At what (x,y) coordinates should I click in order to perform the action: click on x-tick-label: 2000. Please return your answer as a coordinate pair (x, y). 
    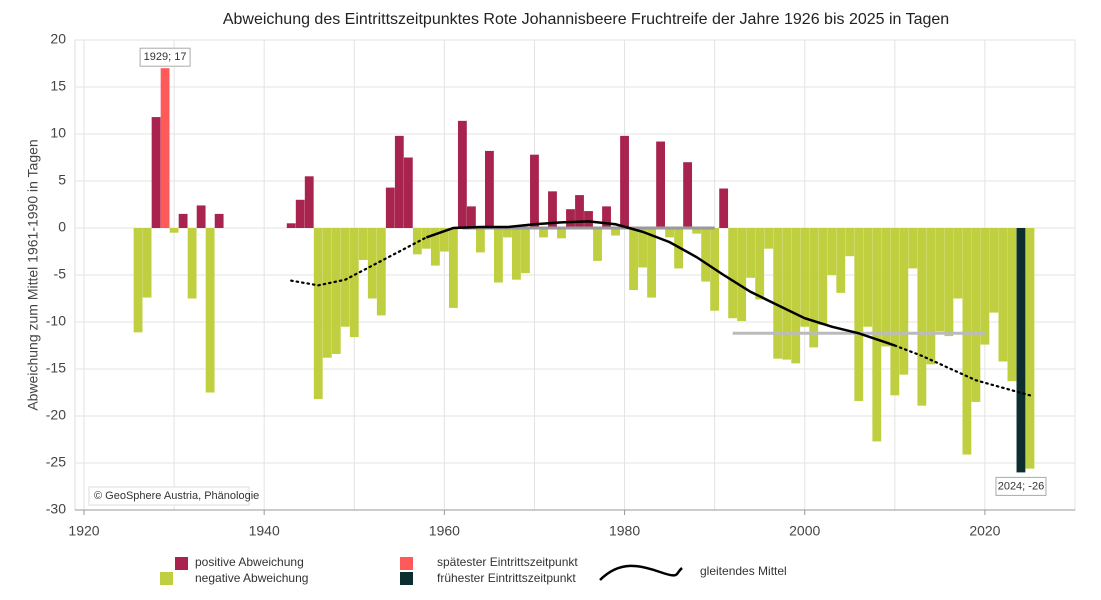
    Looking at the image, I should click on (804, 531).